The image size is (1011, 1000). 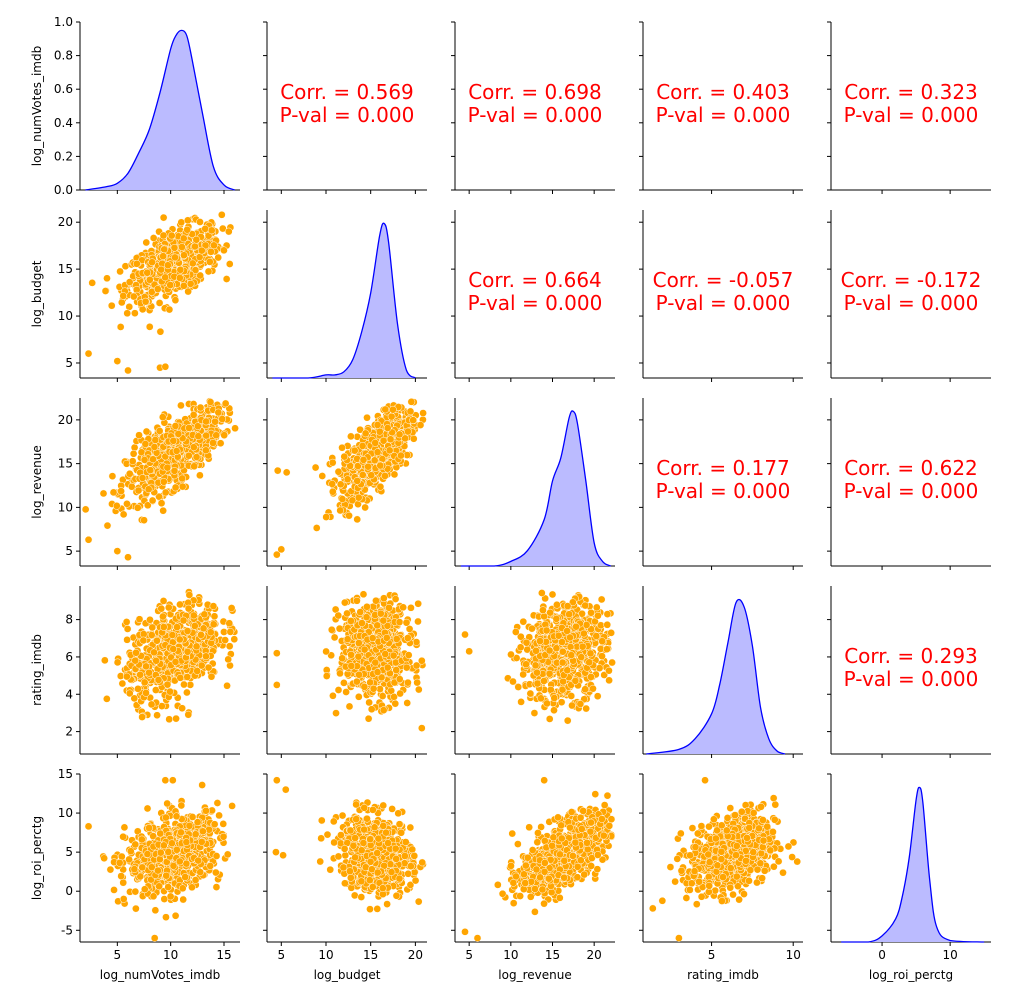 I want to click on corr-label: Corr. = 0.177, so click(x=723, y=468).